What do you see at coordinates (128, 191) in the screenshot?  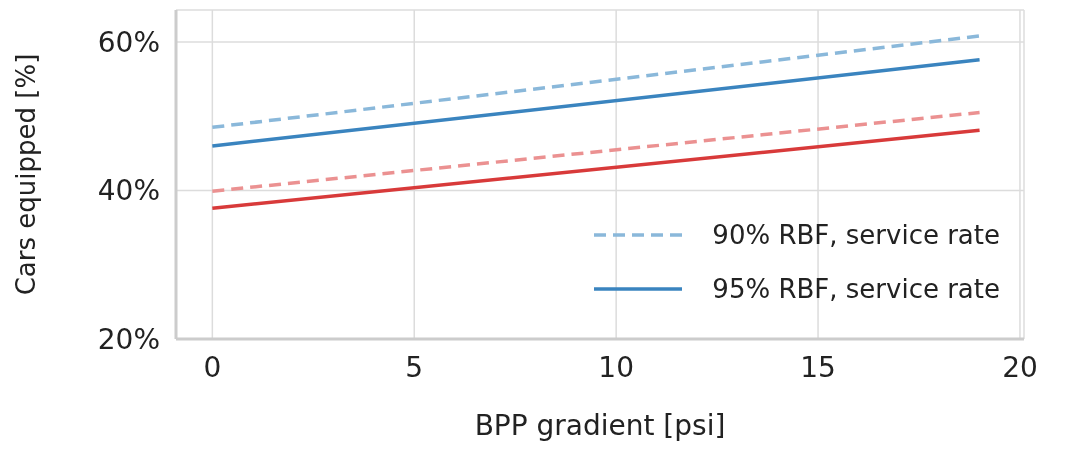 I see `y-tick-label: 40%` at bounding box center [128, 191].